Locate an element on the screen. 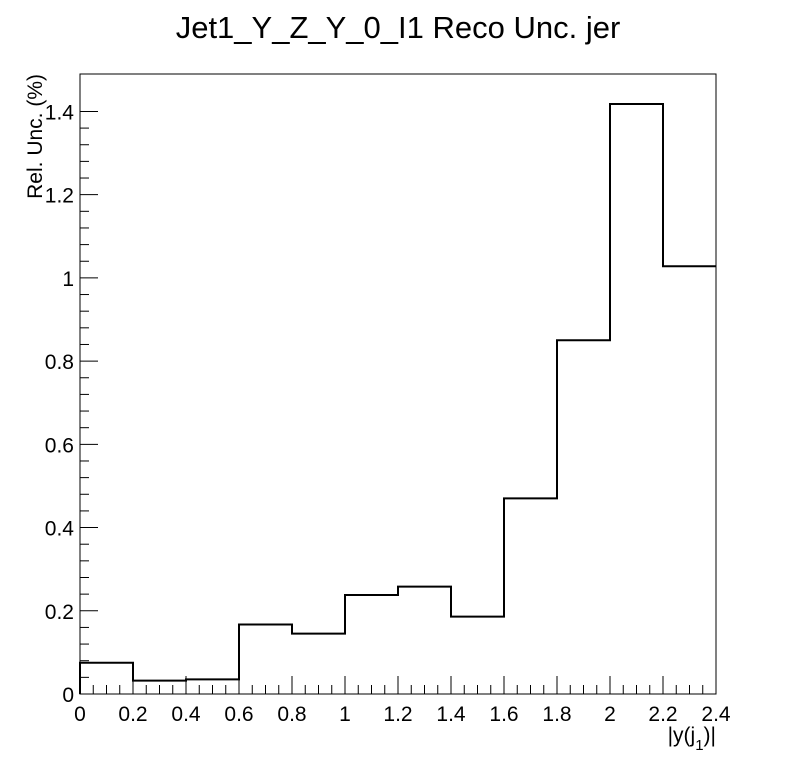  x-tick-label: 2.4 is located at coordinates (716, 714).